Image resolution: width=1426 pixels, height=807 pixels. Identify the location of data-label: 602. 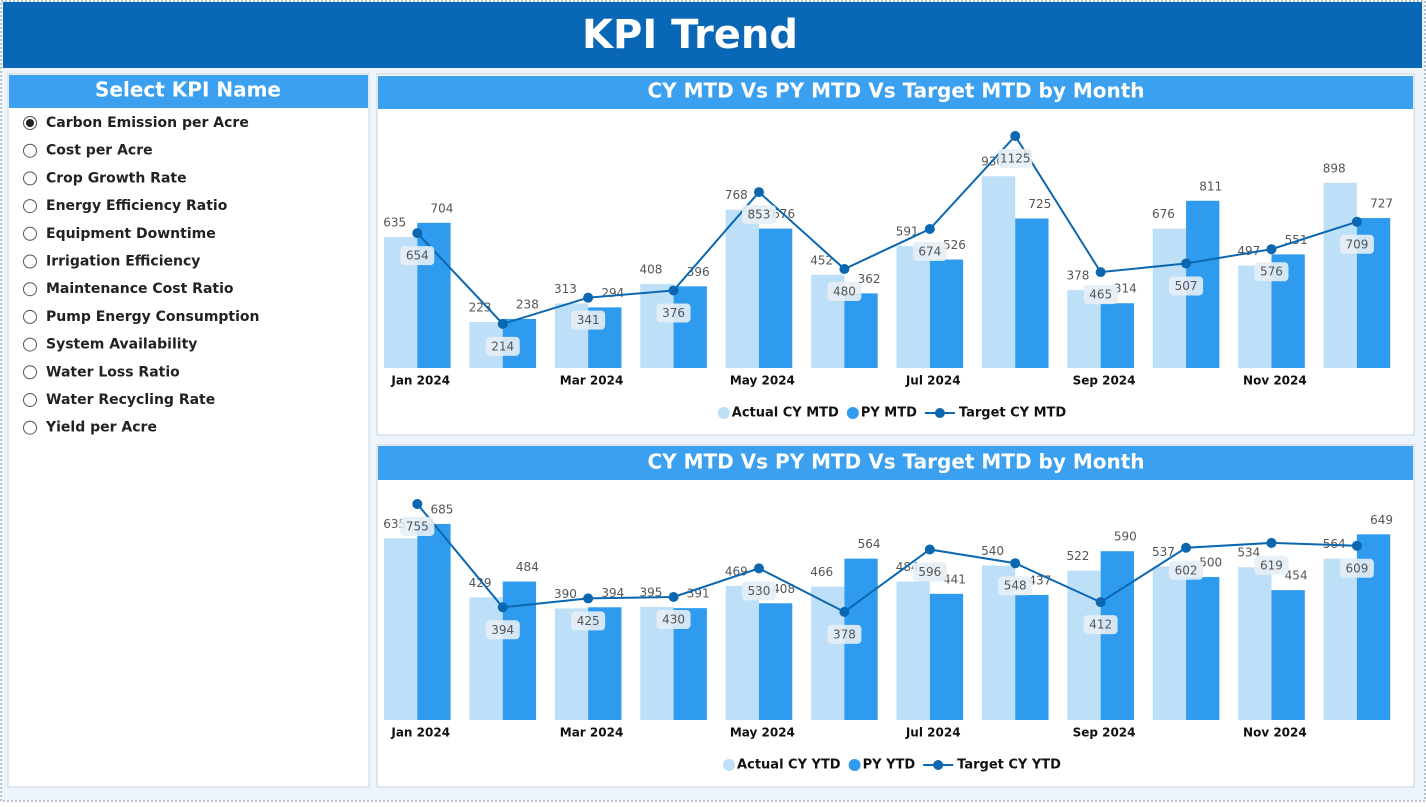
(1186, 570).